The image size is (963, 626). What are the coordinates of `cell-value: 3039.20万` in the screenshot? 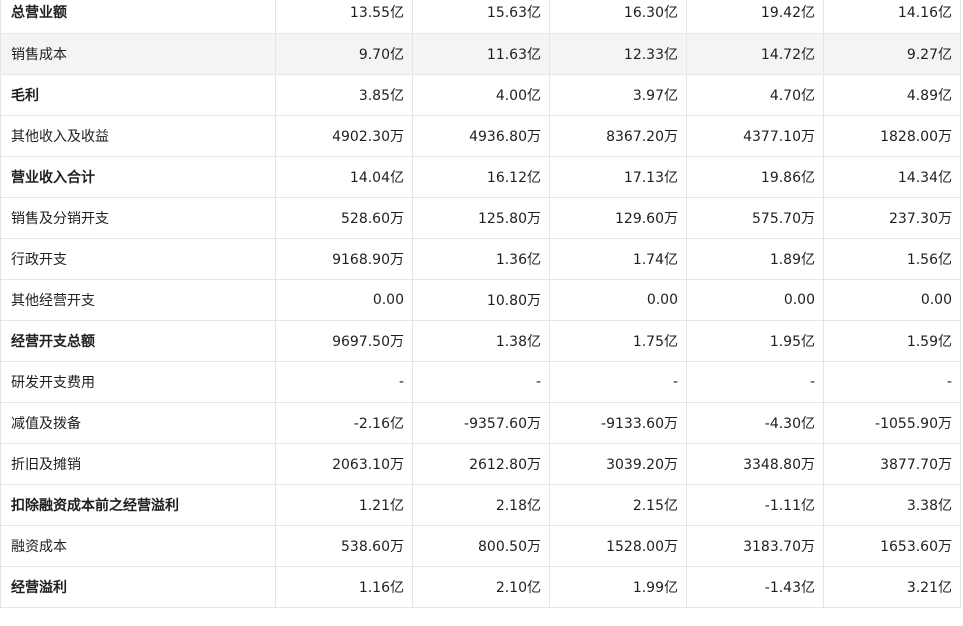 It's located at (618, 464).